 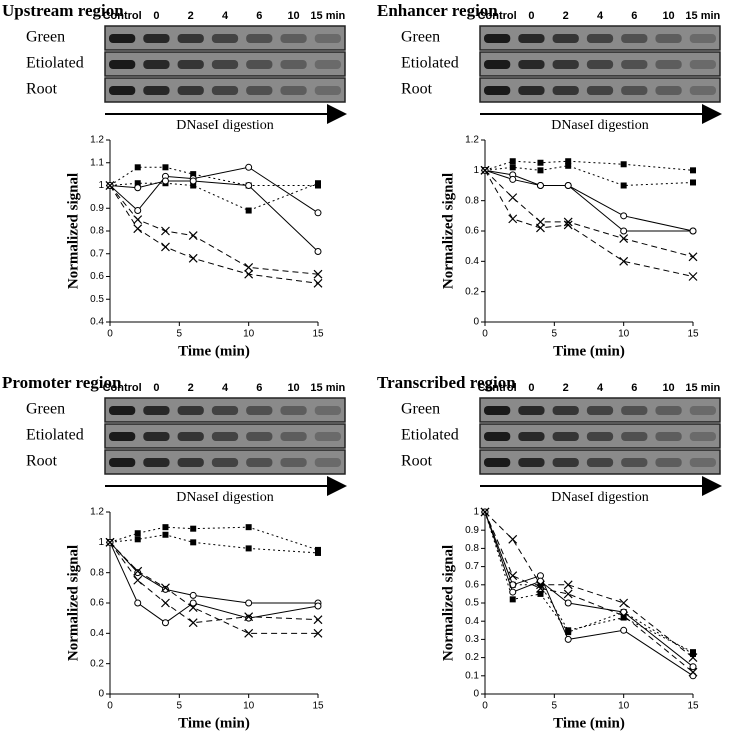 What do you see at coordinates (97, 603) in the screenshot?
I see `y-tick-label: 0.6` at bounding box center [97, 603].